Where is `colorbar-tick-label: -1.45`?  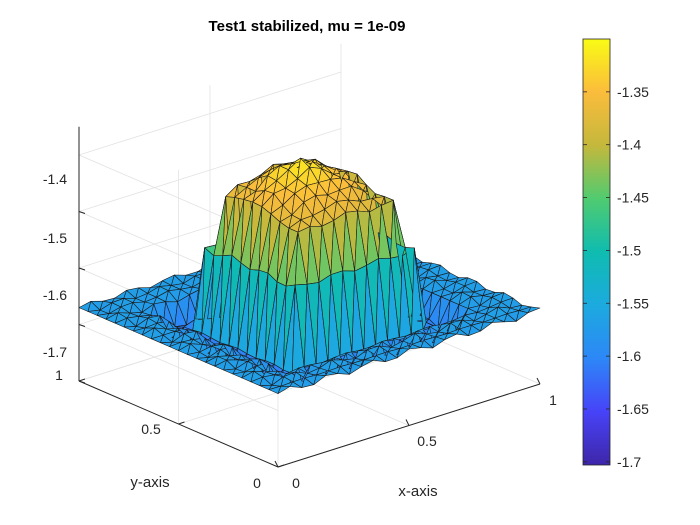
colorbar-tick-label: -1.45 is located at coordinates (633, 198).